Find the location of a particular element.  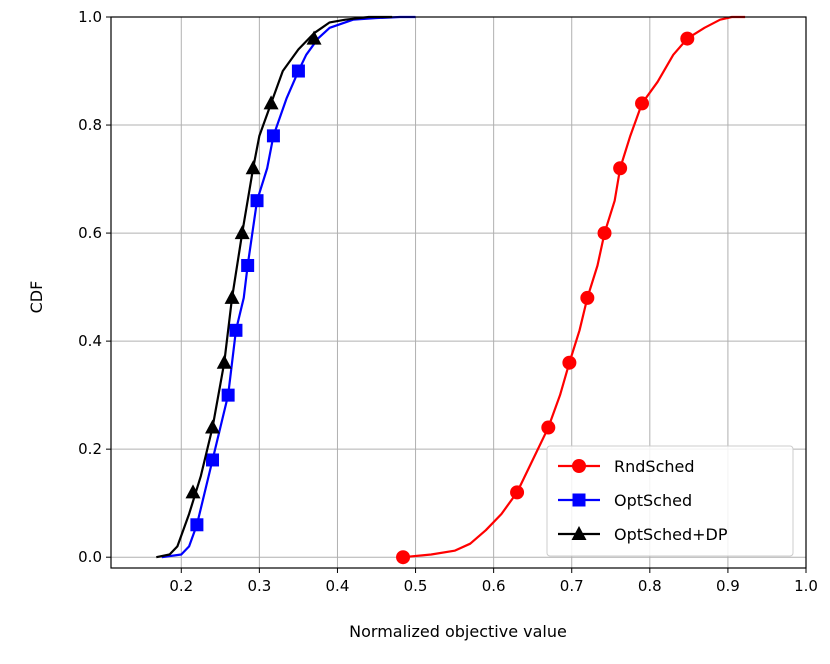

x-tick-label: 0.2 is located at coordinates (181, 586).